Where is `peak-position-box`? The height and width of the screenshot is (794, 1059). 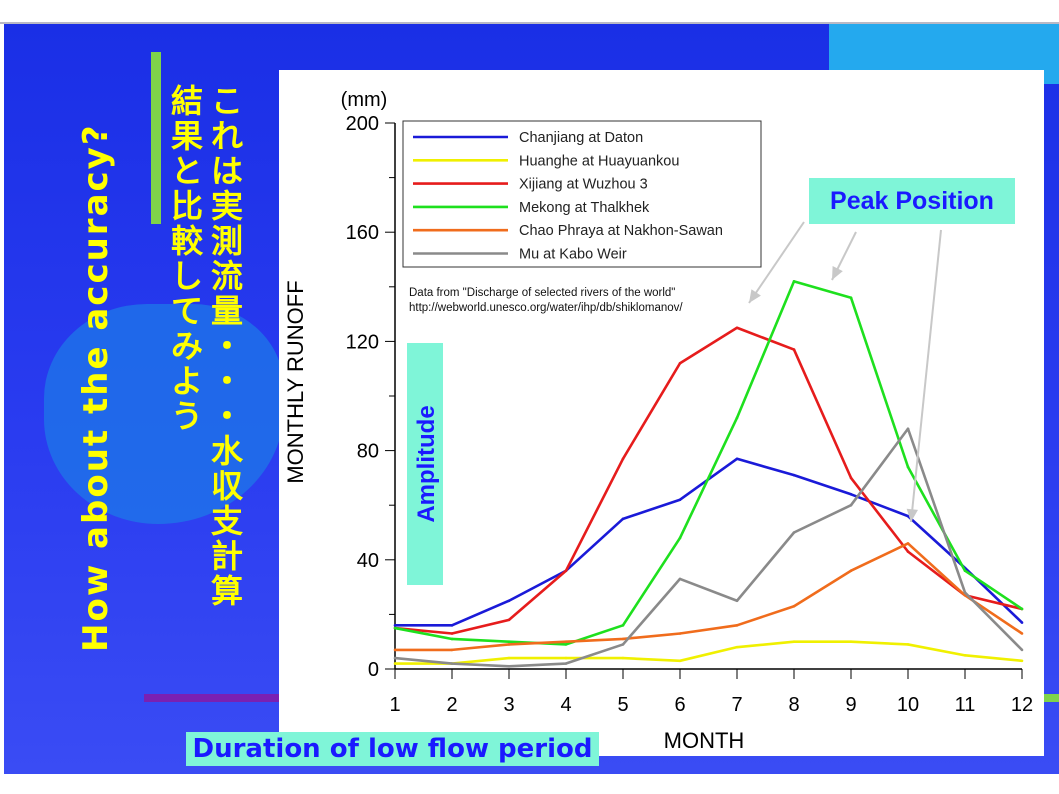 peak-position-box is located at coordinates (912, 201).